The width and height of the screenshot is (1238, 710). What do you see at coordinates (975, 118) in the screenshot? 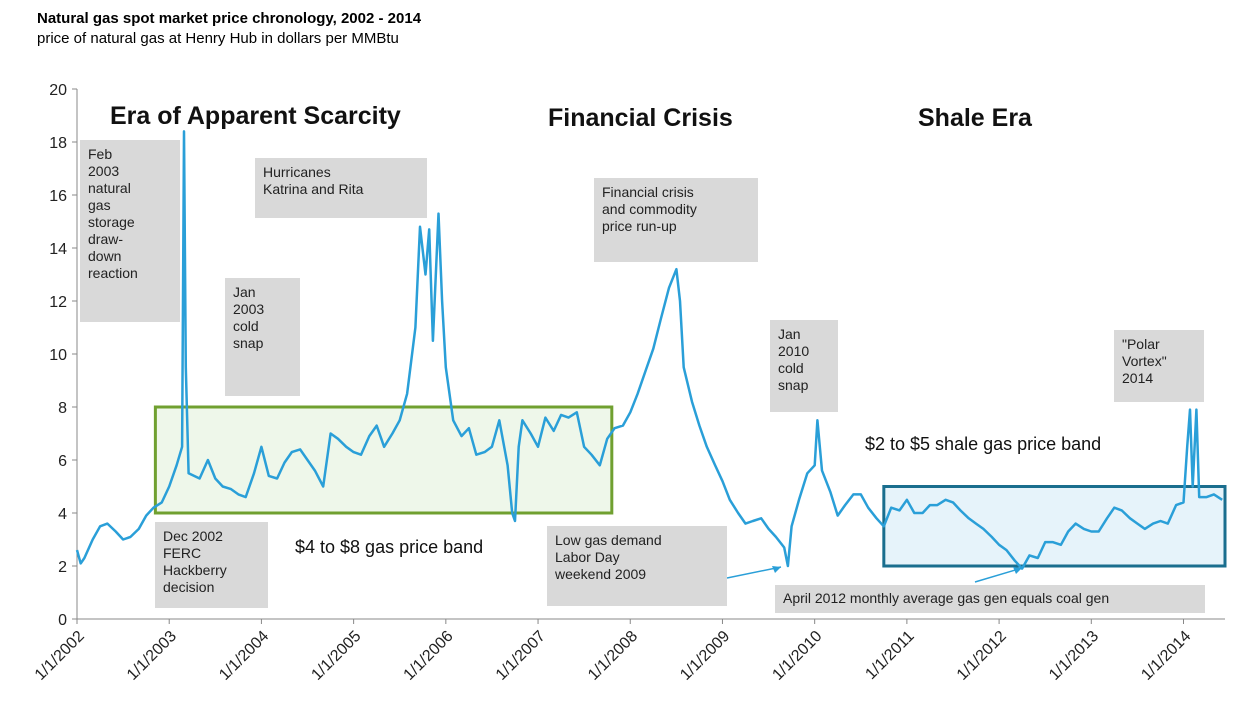
I see `era-label: Shale Era` at bounding box center [975, 118].